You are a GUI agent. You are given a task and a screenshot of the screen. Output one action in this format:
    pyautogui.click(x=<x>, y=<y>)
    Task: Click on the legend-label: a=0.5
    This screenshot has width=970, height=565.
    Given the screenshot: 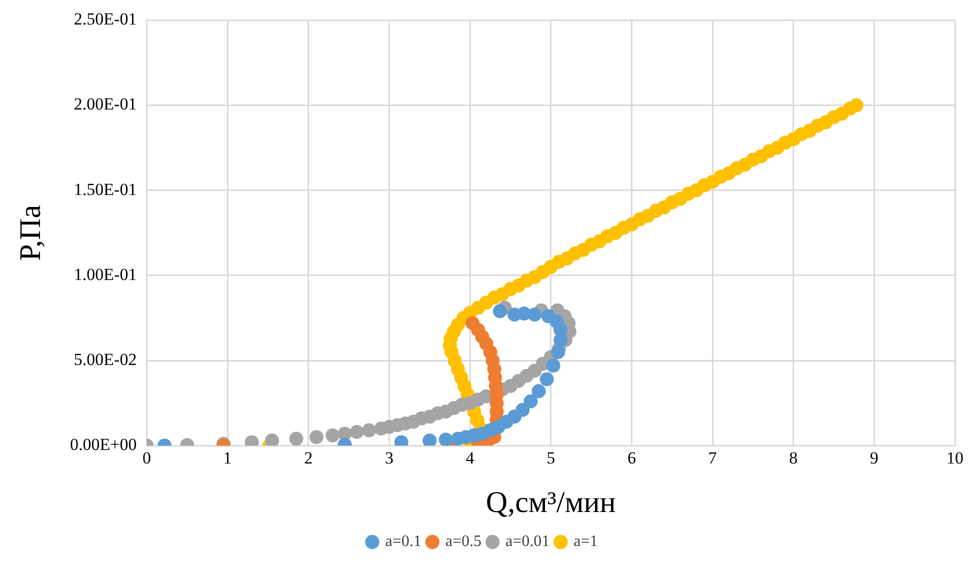 What is the action you would take?
    pyautogui.click(x=463, y=541)
    